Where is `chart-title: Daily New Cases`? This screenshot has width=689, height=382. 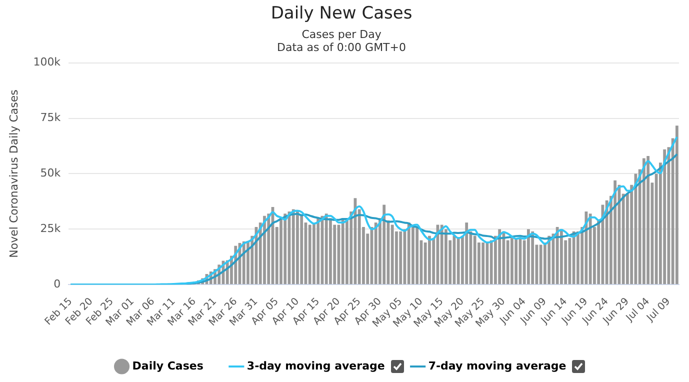
chart-title: Daily New Cases is located at coordinates (341, 14).